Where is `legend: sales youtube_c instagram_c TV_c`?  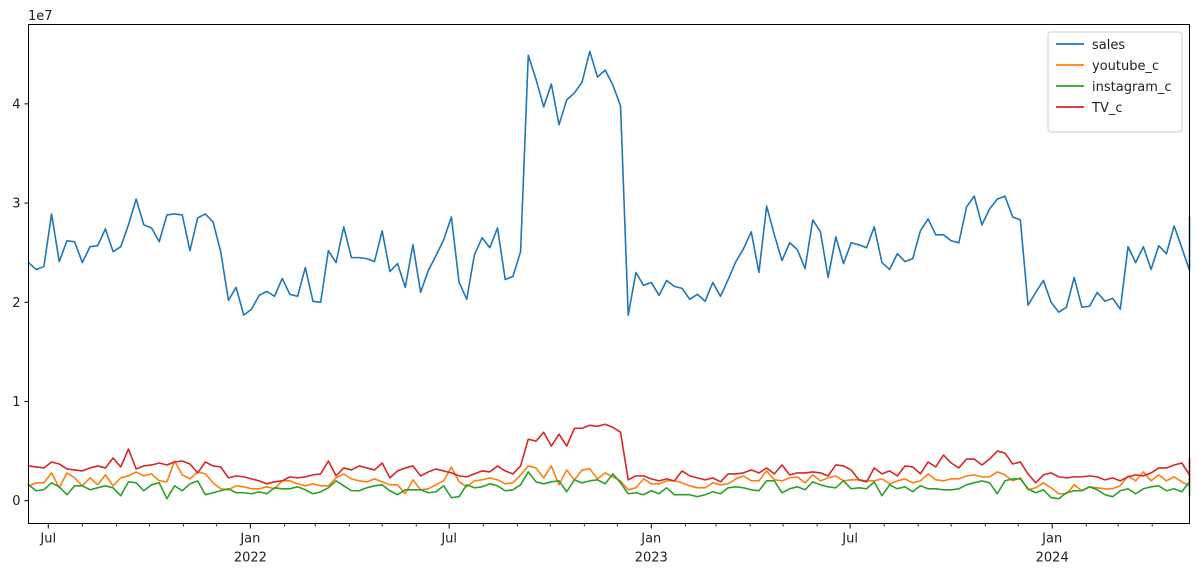 legend: sales youtube_c instagram_c TV_c is located at coordinates (1115, 82).